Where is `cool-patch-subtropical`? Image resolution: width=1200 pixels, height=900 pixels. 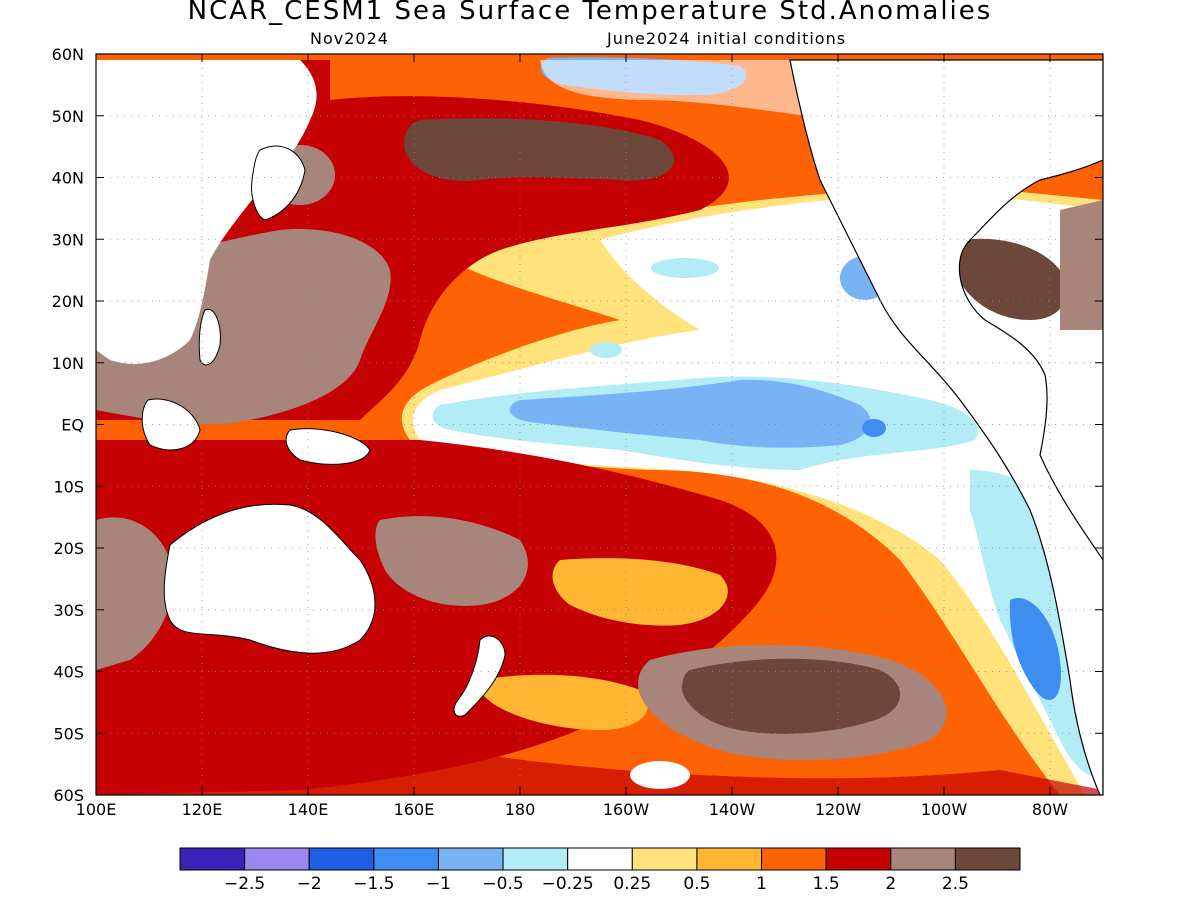 cool-patch-subtropical is located at coordinates (685, 268).